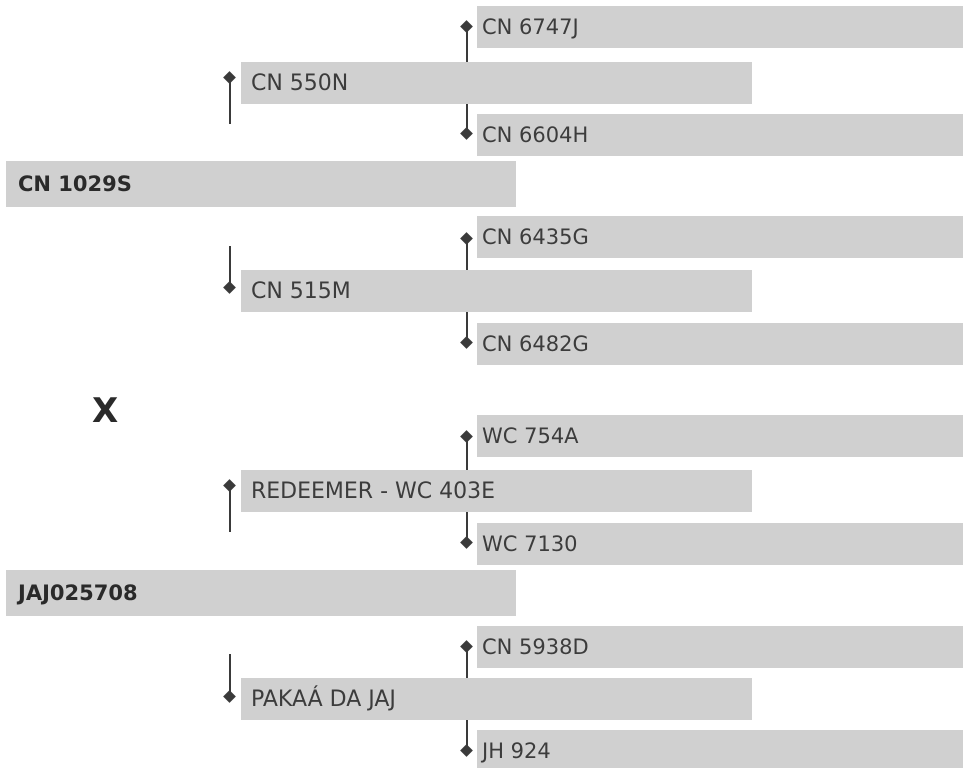 Image resolution: width=966 pixels, height=768 pixels. What do you see at coordinates (78, 593) in the screenshot?
I see `parent2-label: JAJ025708` at bounding box center [78, 593].